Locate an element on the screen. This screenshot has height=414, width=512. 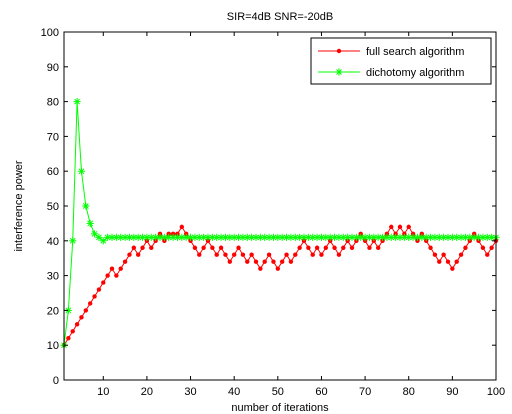
y-tick-label: 80 is located at coordinates (53, 103).